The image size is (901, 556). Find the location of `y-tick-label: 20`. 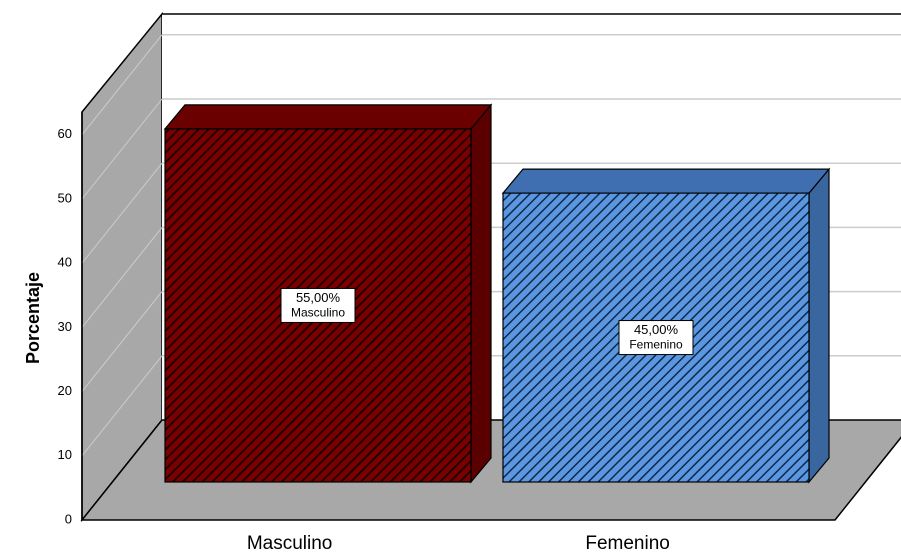

y-tick-label: 20 is located at coordinates (65, 390).